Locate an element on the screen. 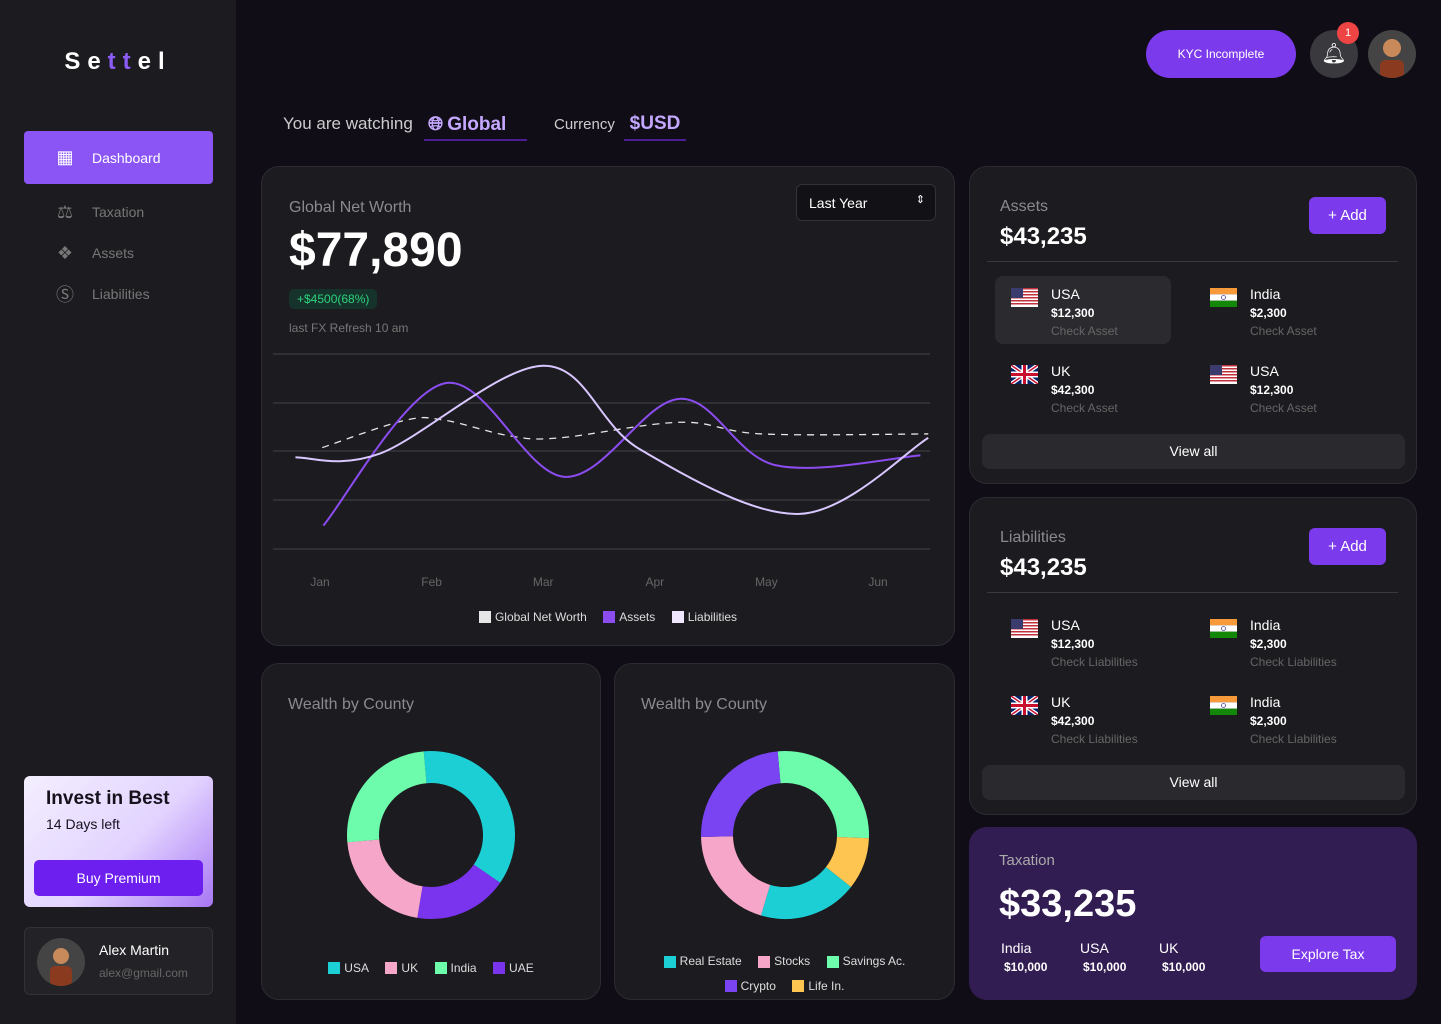 The width and height of the screenshot is (1441, 1024). legend-savings: Savings Ac. is located at coordinates (865, 961).